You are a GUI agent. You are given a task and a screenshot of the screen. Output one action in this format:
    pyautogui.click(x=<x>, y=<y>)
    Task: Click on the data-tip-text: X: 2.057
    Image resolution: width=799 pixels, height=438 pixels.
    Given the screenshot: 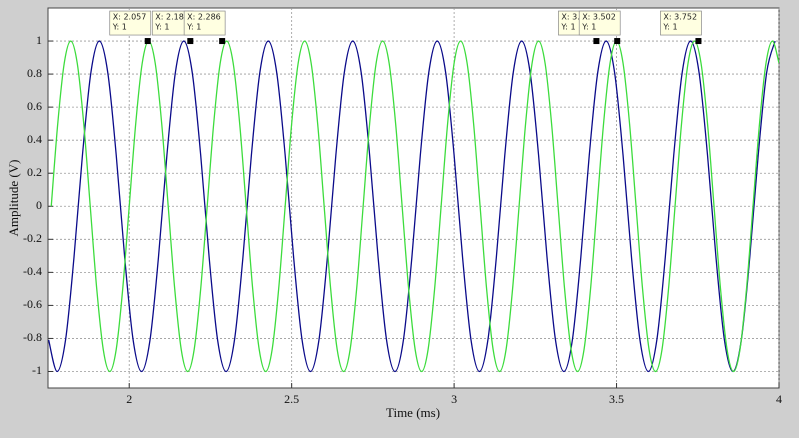 What is the action you would take?
    pyautogui.click(x=130, y=17)
    